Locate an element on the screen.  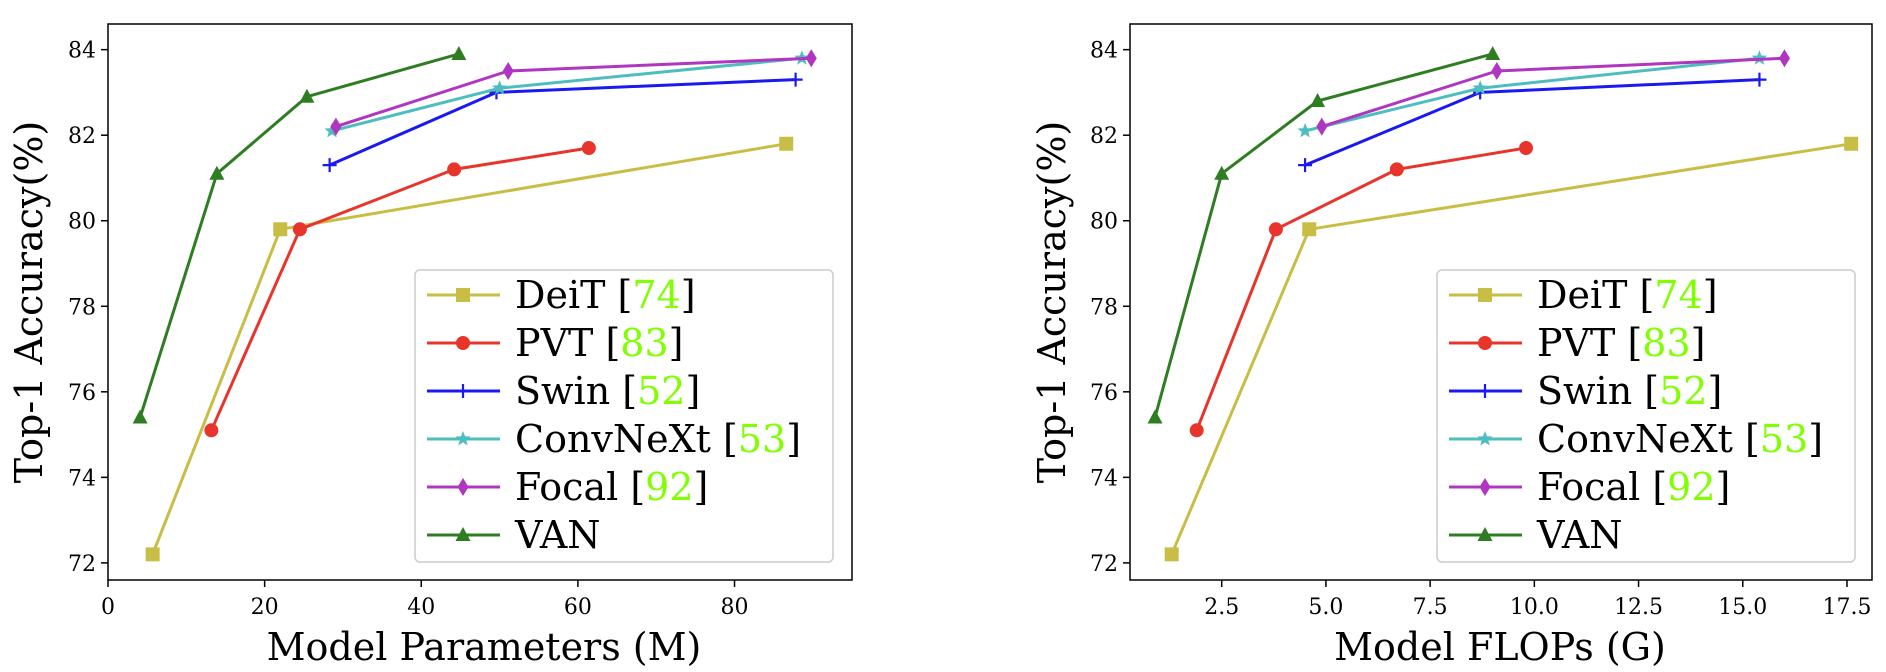
x-axis-label: Model Parameters (M) is located at coordinates (484, 647).